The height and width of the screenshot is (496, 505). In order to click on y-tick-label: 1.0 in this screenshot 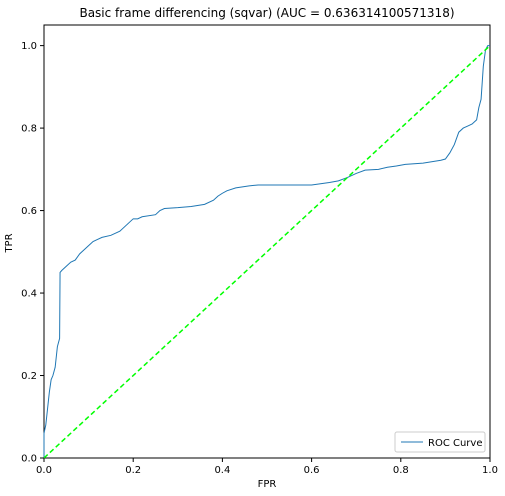, I will do `click(29, 46)`.